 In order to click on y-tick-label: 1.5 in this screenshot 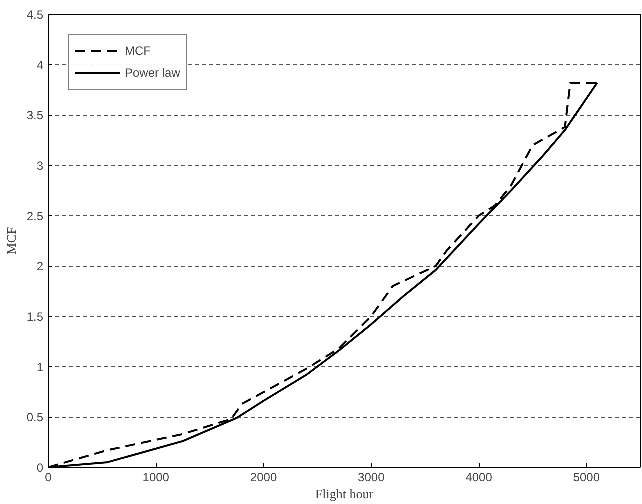, I will do `click(35, 317)`.